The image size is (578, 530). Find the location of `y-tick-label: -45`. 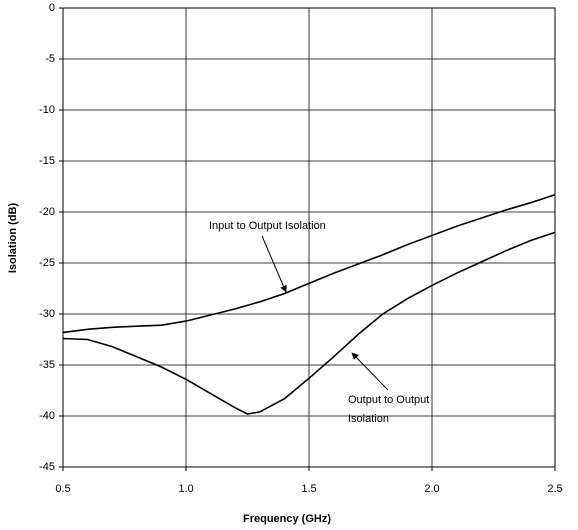

y-tick-label: -45 is located at coordinates (47, 467).